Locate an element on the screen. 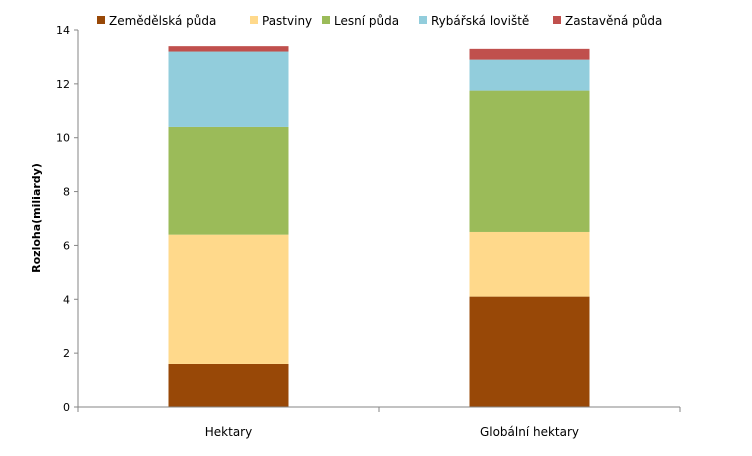 The image size is (752, 456). legend-label: Zastavěná půda is located at coordinates (613, 21).